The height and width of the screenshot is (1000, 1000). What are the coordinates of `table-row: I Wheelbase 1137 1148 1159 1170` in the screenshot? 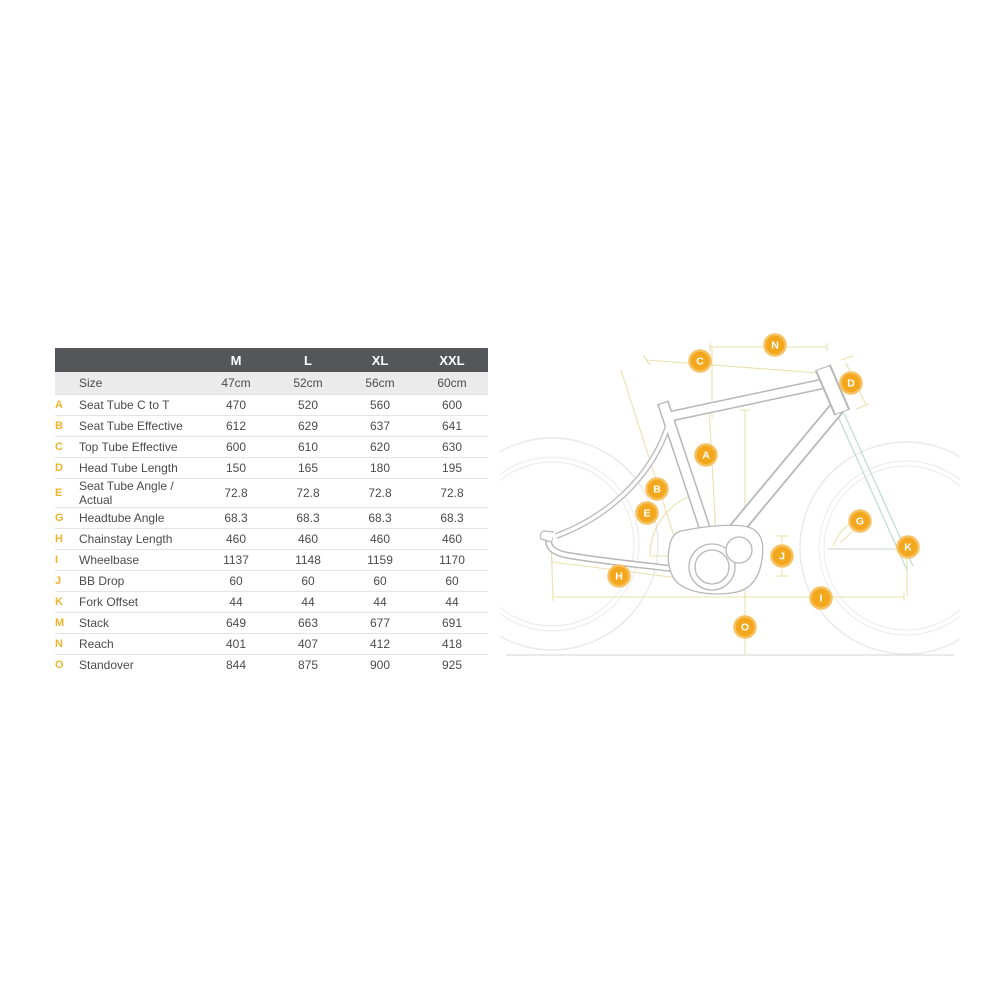 It's located at (271, 560).